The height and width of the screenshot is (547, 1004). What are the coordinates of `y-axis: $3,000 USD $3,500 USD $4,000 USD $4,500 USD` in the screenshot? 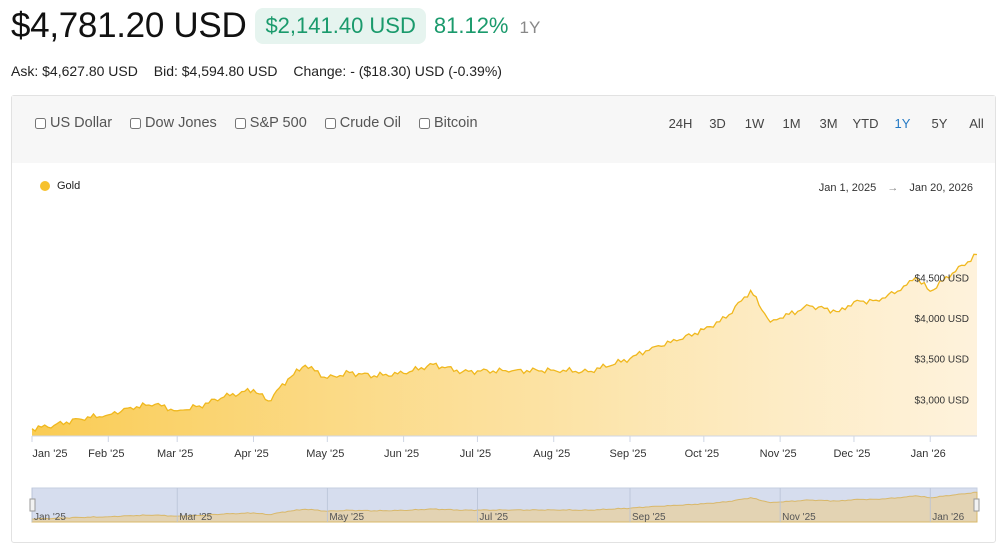 It's located at (942, 339).